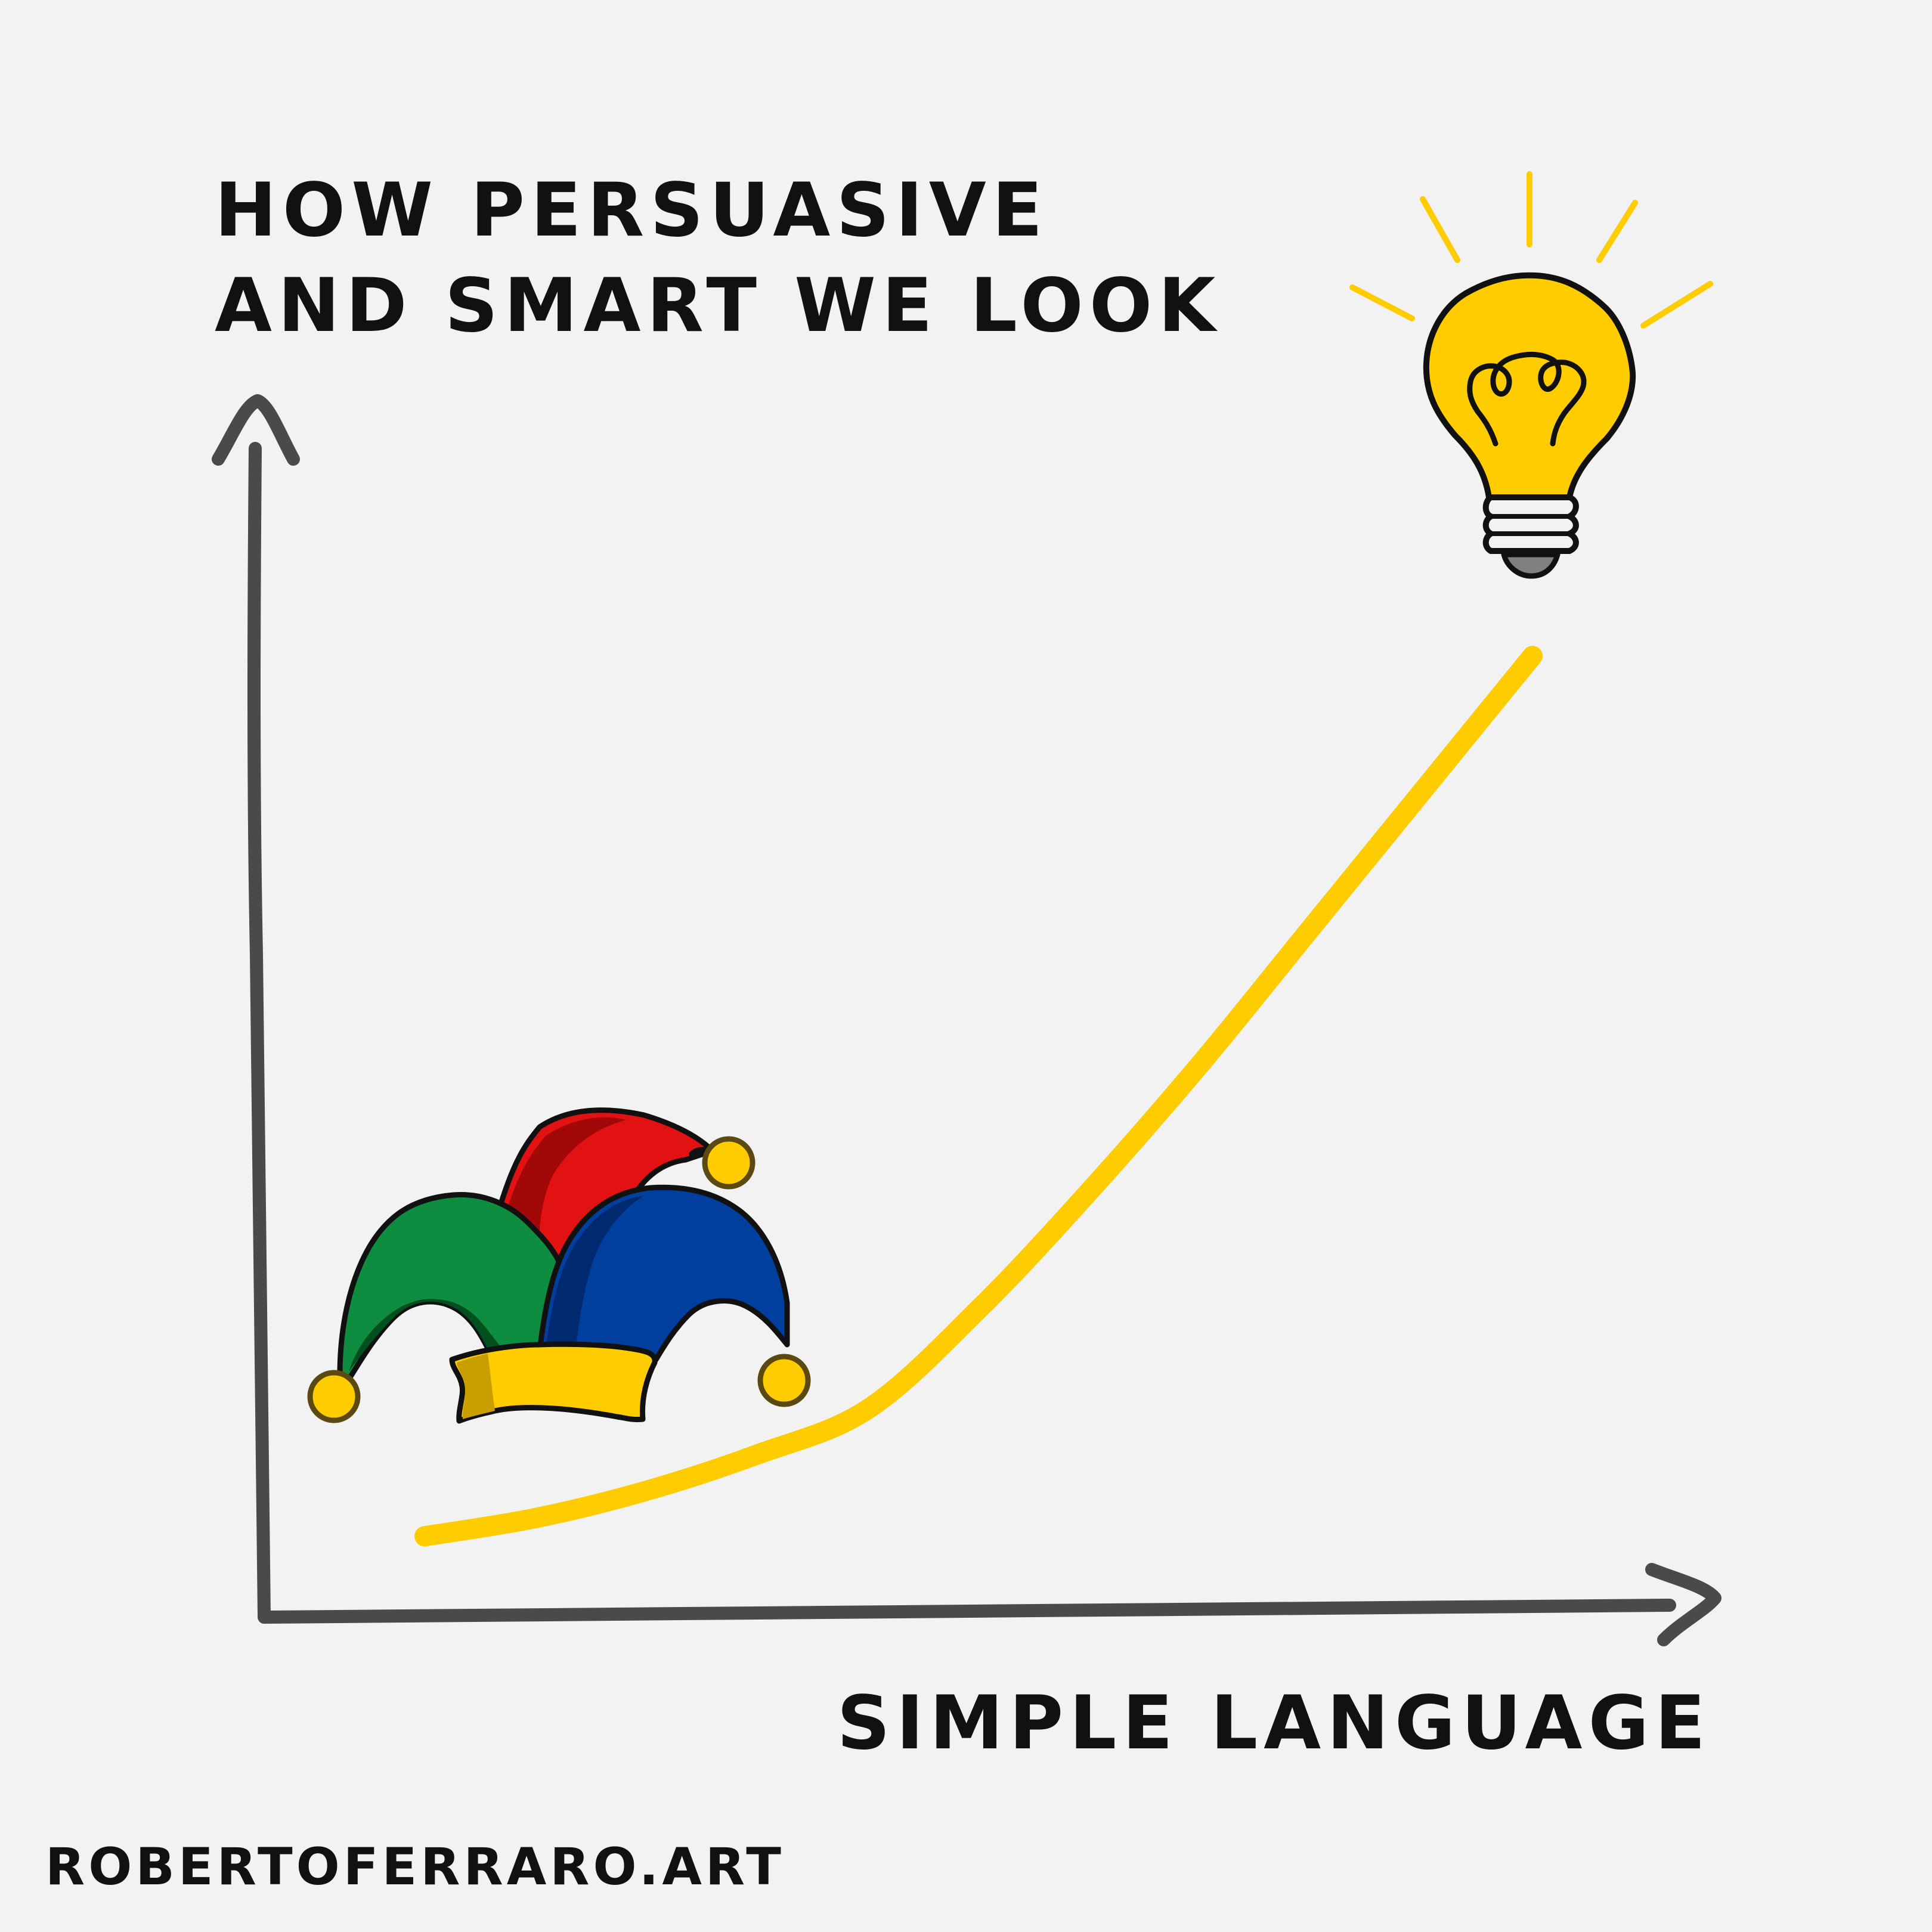 The image size is (1932, 1932). I want to click on jester-hat-band, so click(554, 1383).